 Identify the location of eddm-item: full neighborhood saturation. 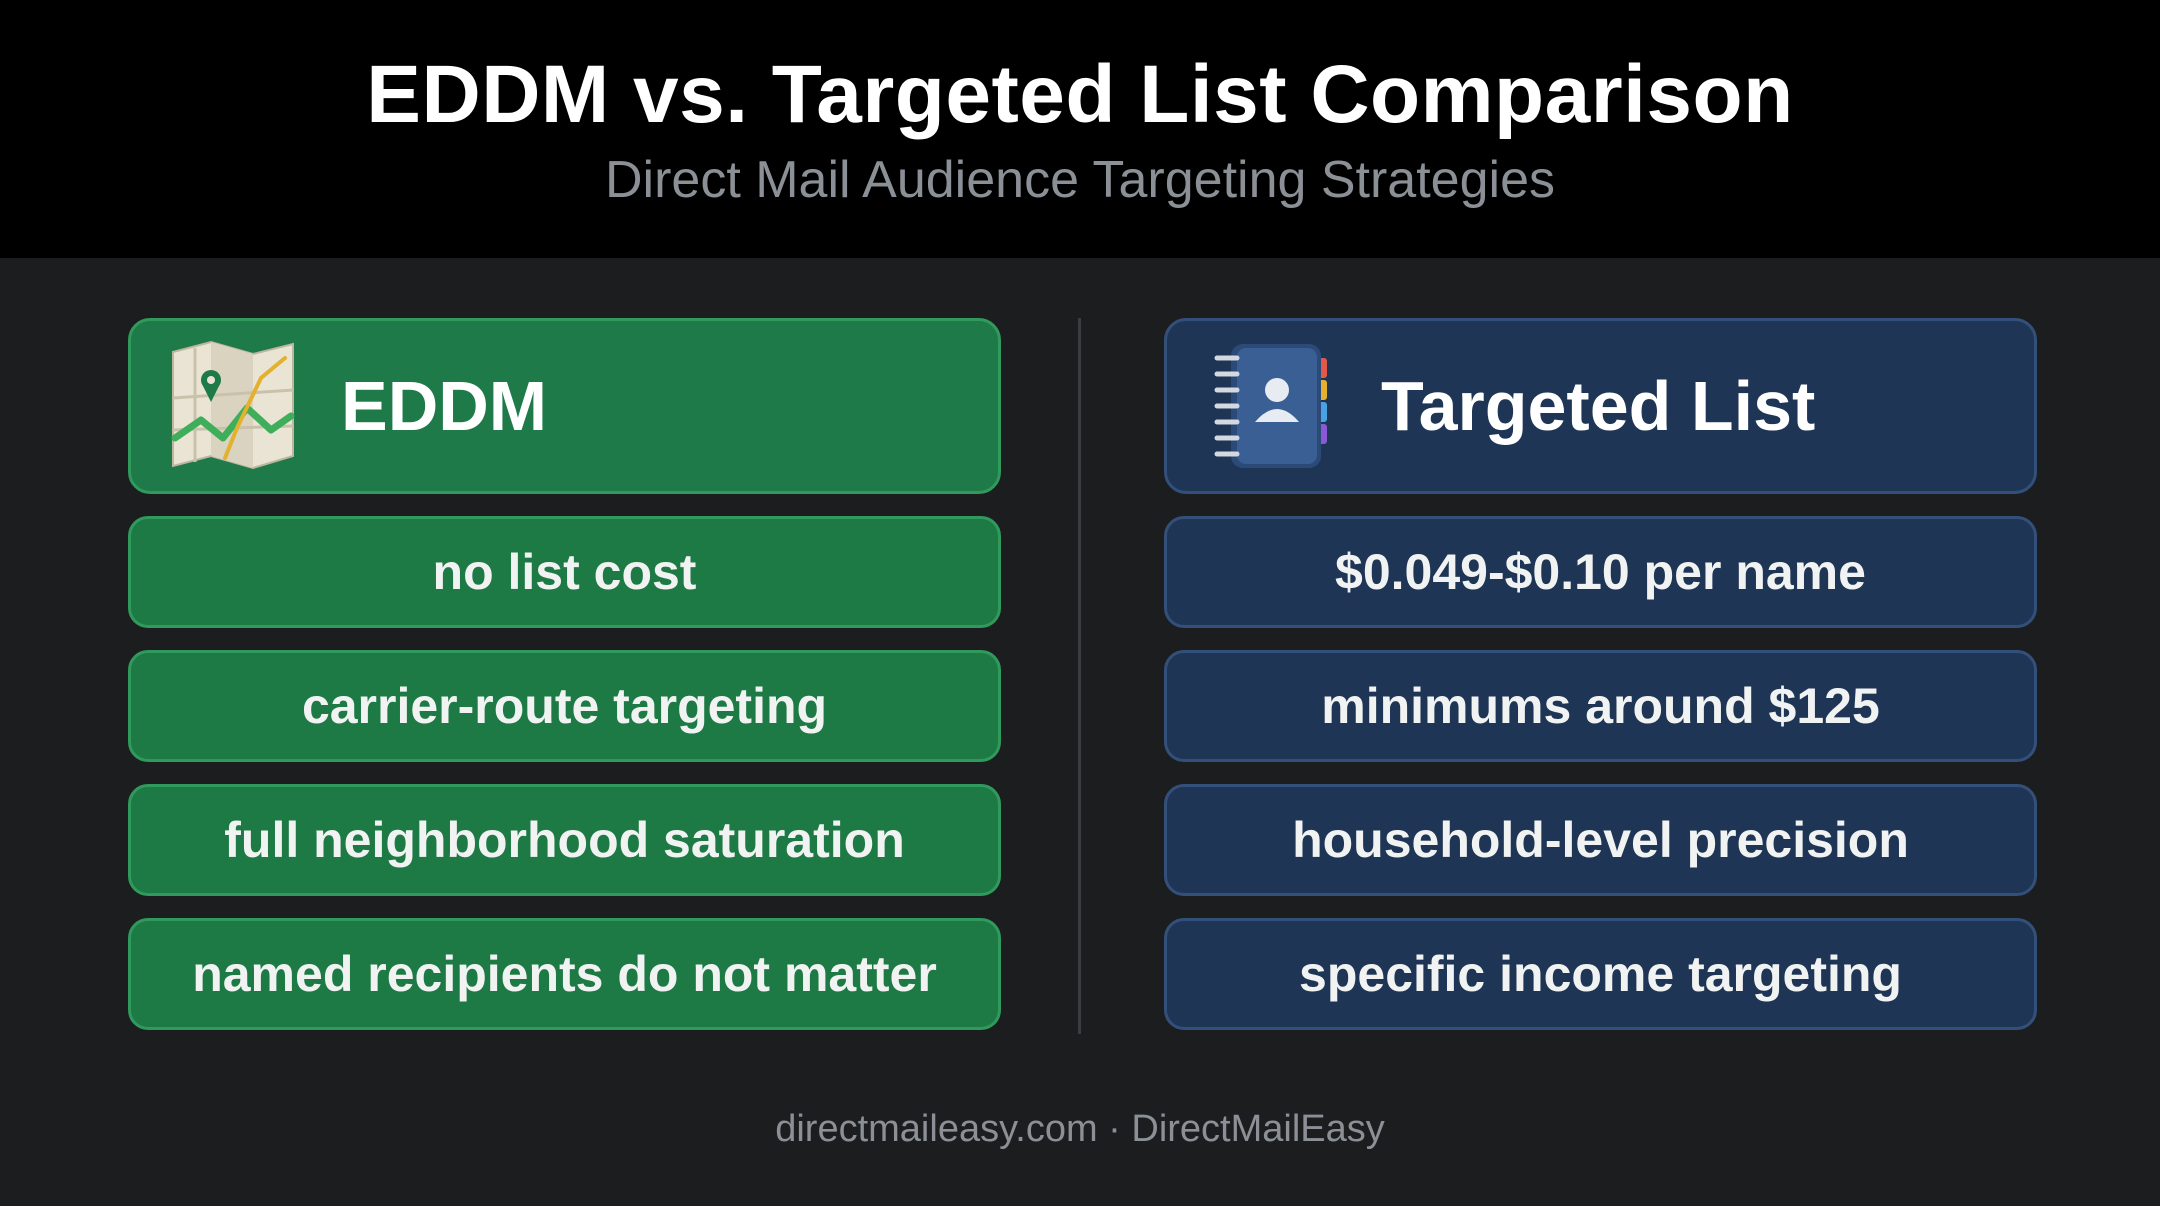
(564, 840).